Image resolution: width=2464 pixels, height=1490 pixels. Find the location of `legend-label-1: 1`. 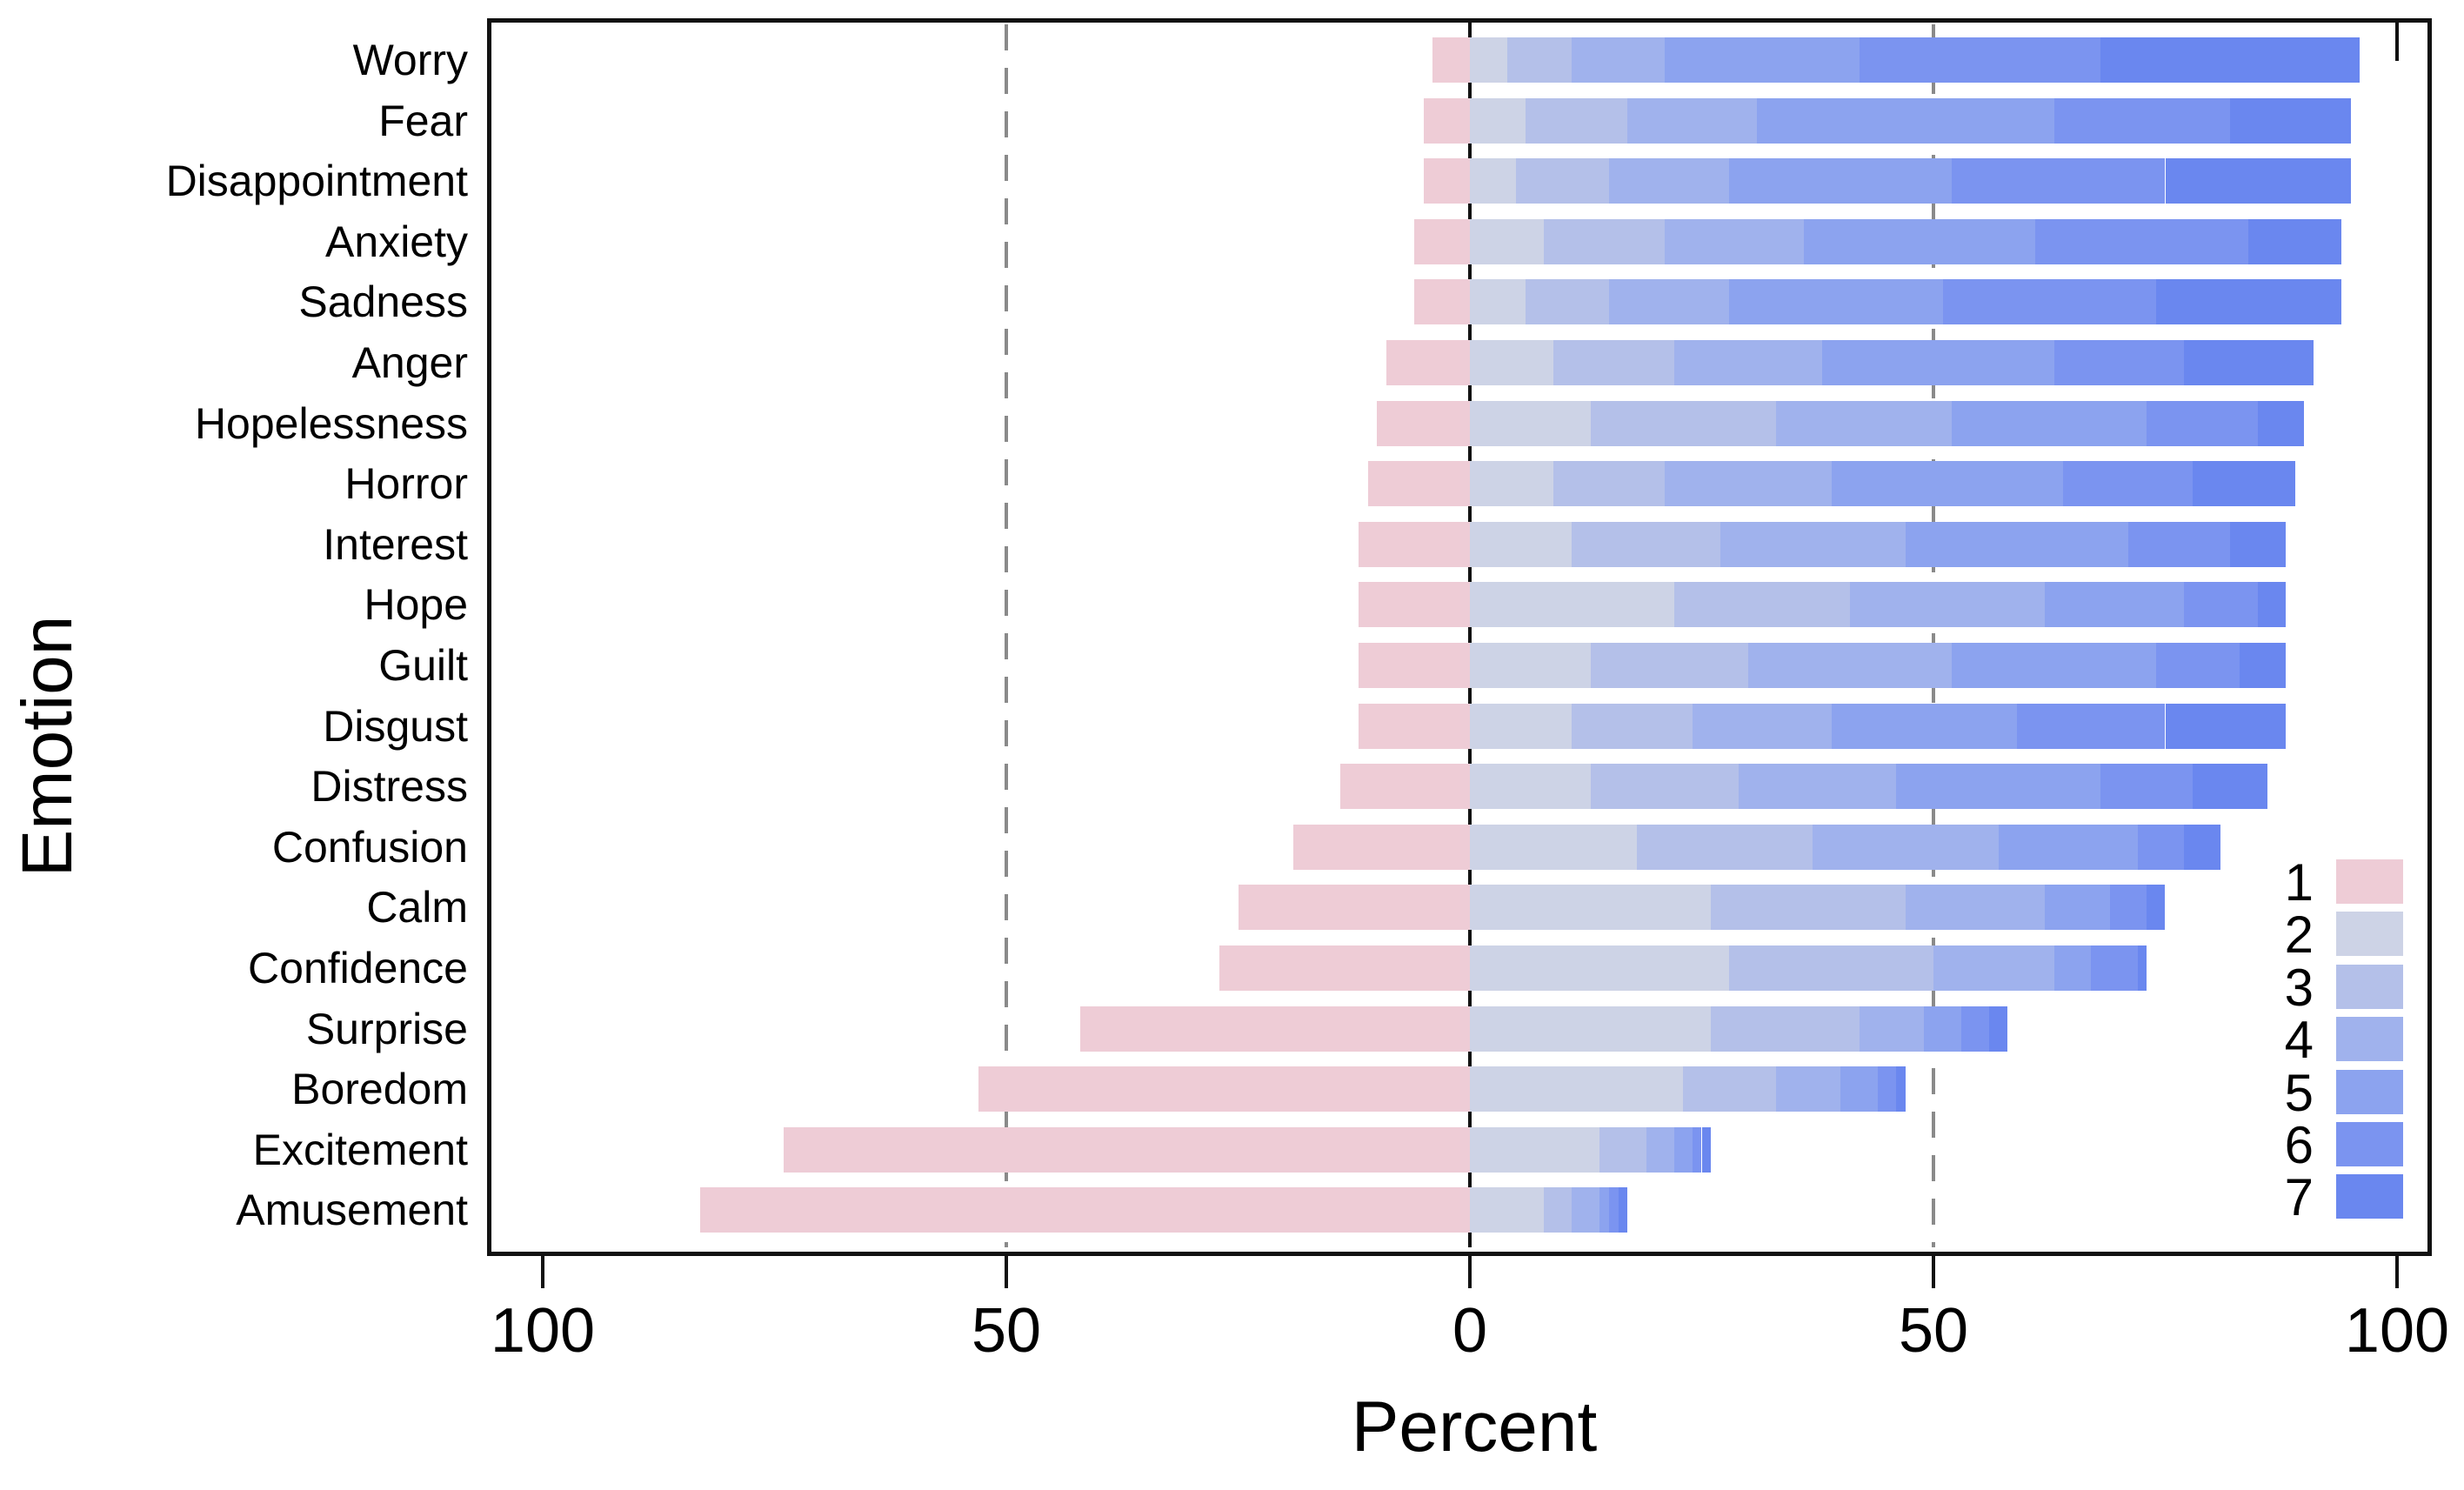

legend-label-1: 1 is located at coordinates (2299, 883).